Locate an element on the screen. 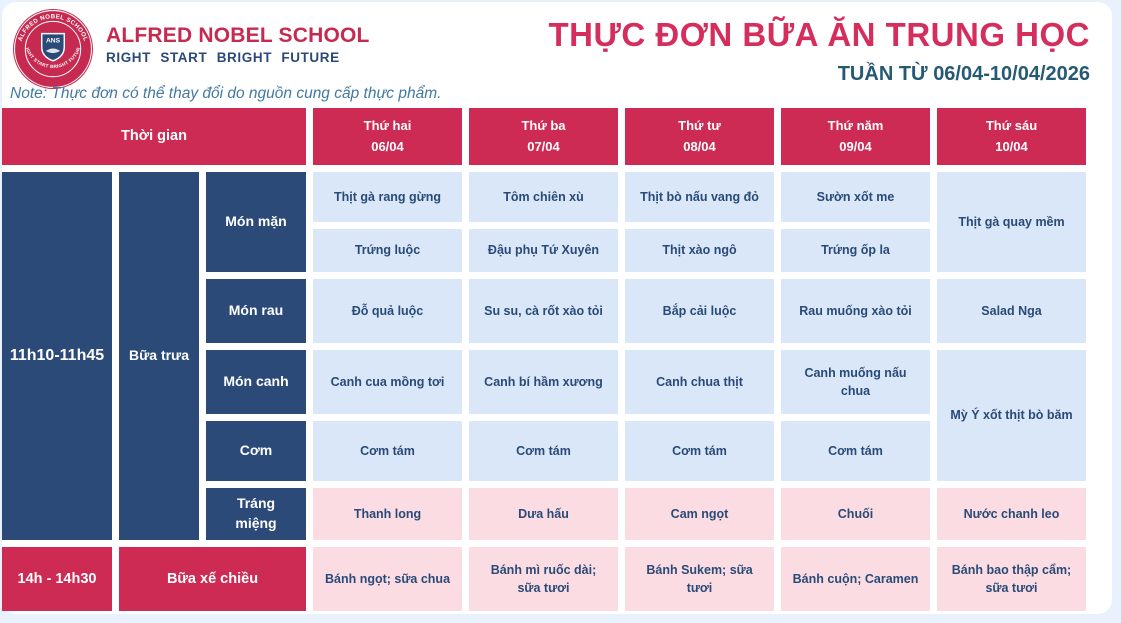  dish-cell: Canh muống nấu chua is located at coordinates (855, 382).